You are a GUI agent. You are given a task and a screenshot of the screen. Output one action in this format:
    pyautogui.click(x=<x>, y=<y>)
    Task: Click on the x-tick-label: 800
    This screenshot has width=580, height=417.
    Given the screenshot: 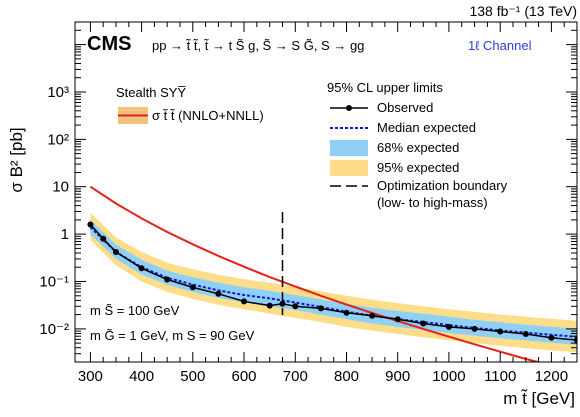 What is the action you would take?
    pyautogui.click(x=346, y=376)
    